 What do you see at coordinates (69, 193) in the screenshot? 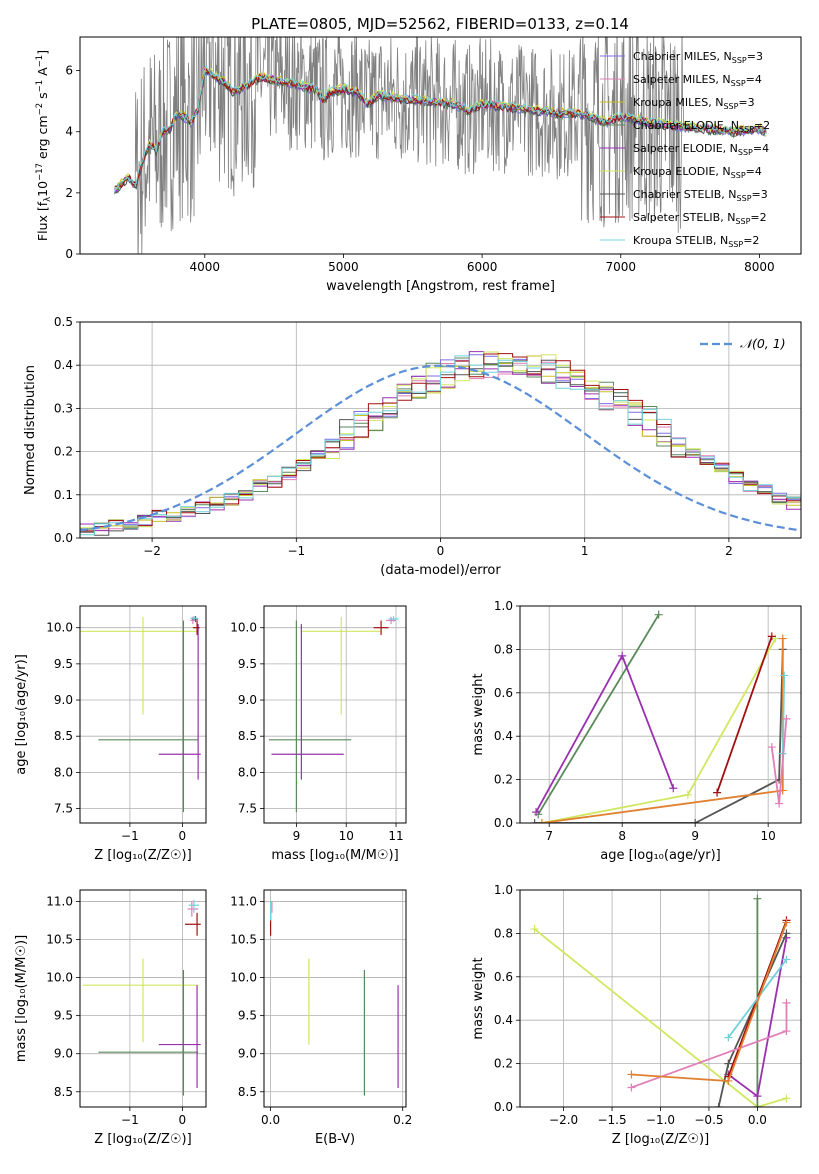
I see `y-tick-label: 2` at bounding box center [69, 193].